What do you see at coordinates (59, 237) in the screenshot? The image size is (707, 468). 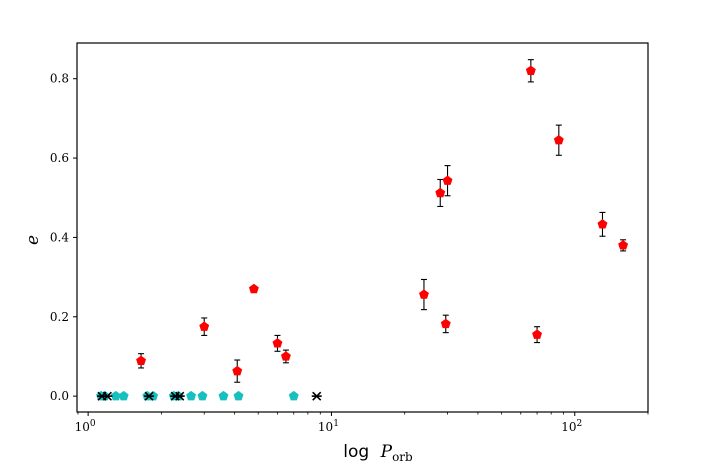 I see `y-tick-label: 0.4` at bounding box center [59, 237].